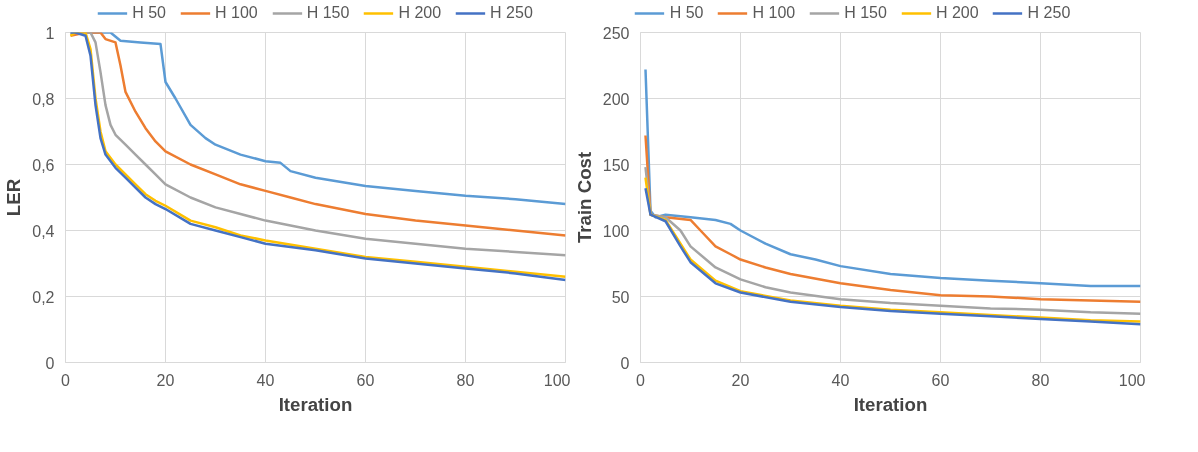 The height and width of the screenshot is (452, 1198). What do you see at coordinates (43, 165) in the screenshot?
I see `y-tick-label: 0,6` at bounding box center [43, 165].